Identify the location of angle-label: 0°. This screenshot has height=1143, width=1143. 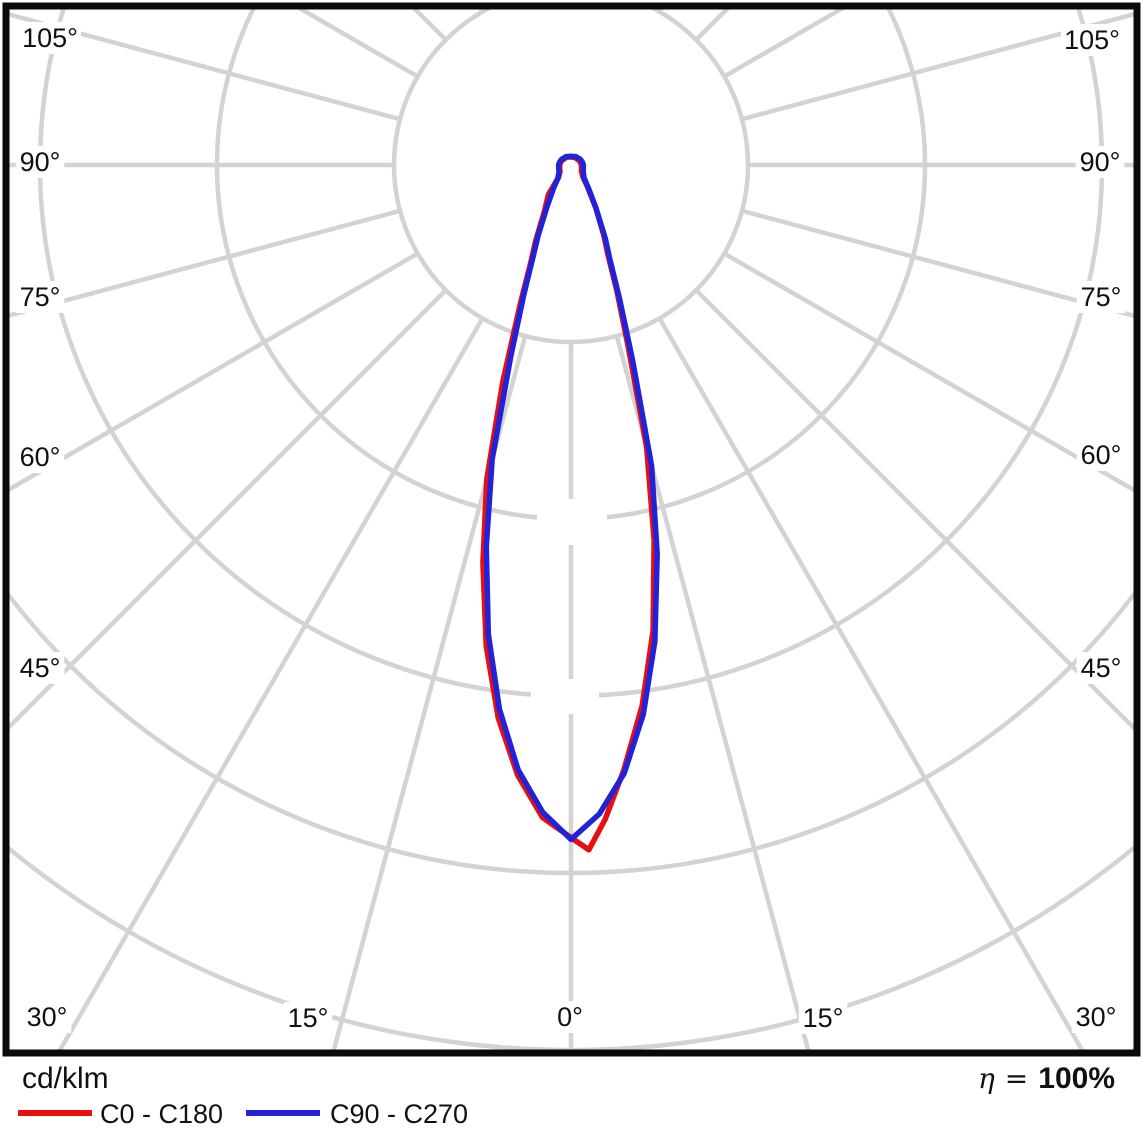
(570, 1017).